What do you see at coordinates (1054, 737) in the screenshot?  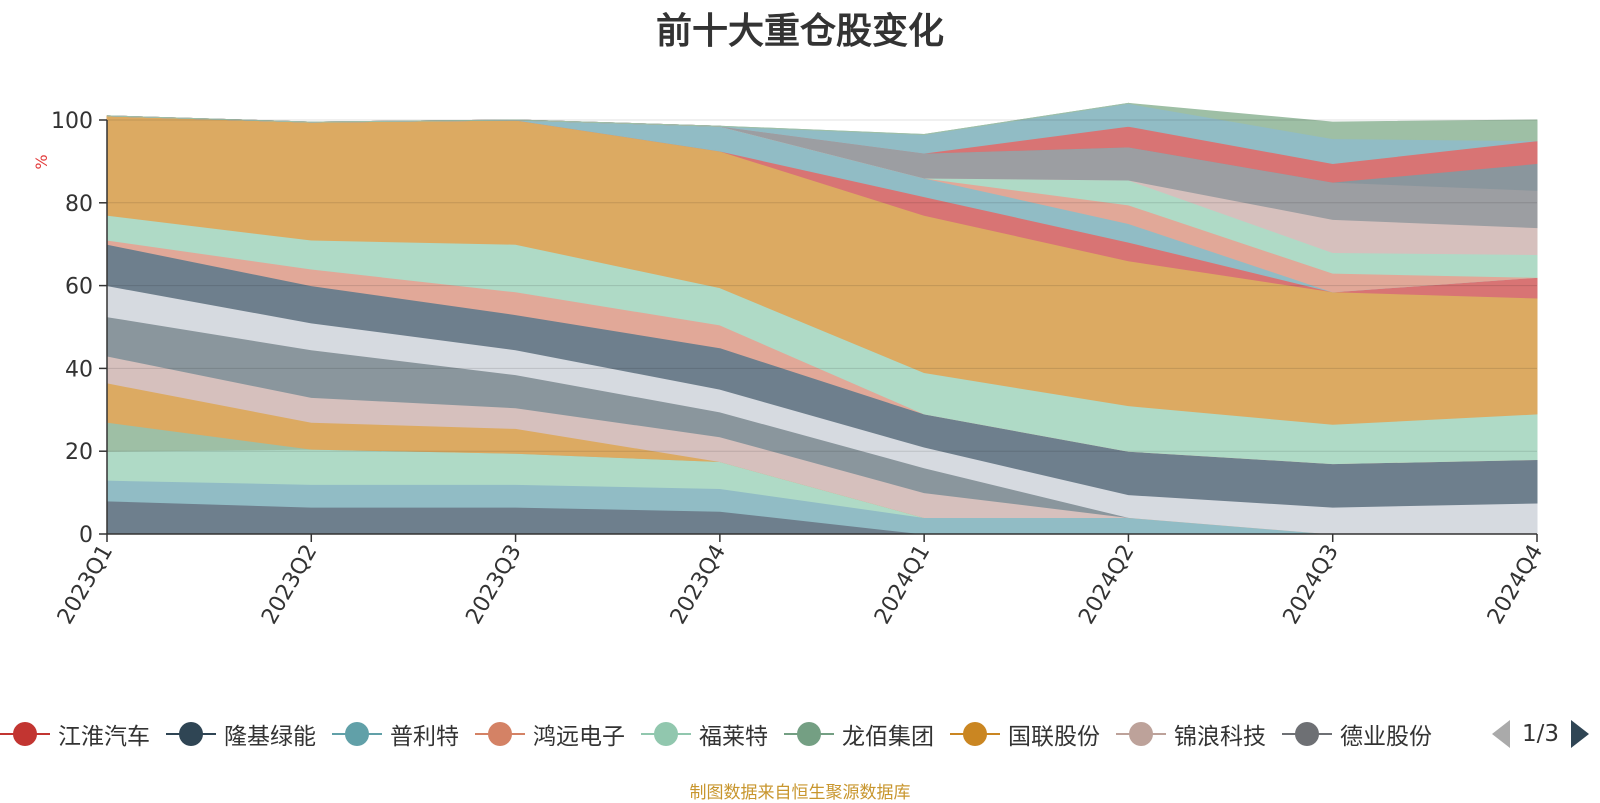 I see `legend-label: 国联股份` at bounding box center [1054, 737].